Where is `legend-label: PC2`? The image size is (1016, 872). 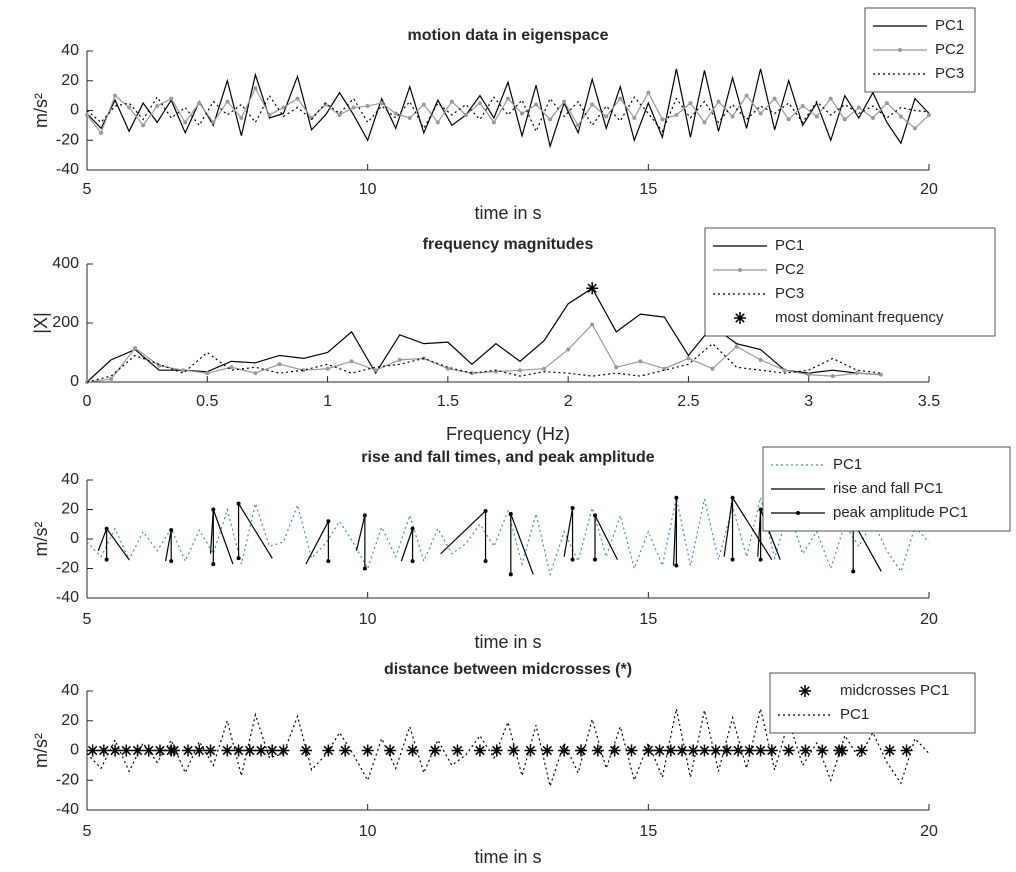 legend-label: PC2 is located at coordinates (789, 269).